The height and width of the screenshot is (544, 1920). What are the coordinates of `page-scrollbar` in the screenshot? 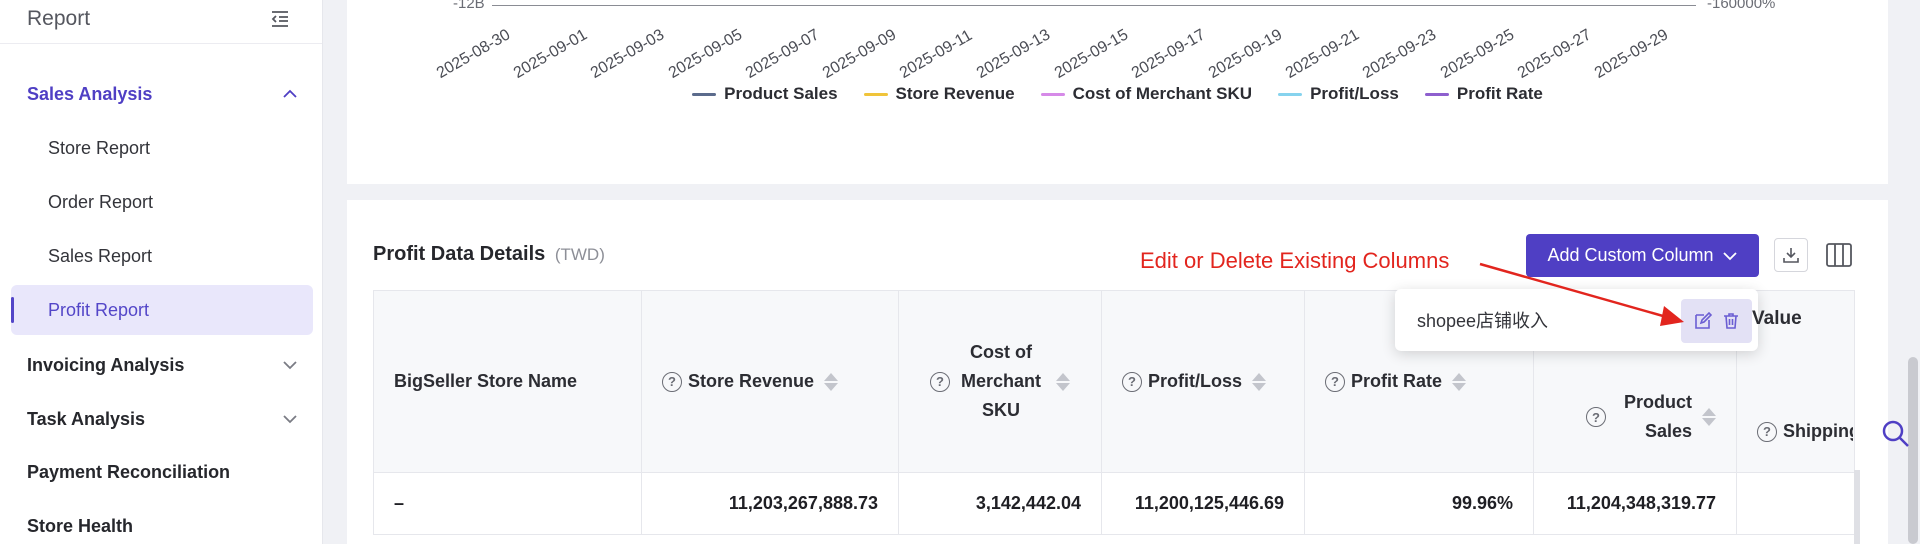 It's located at (1913, 450).